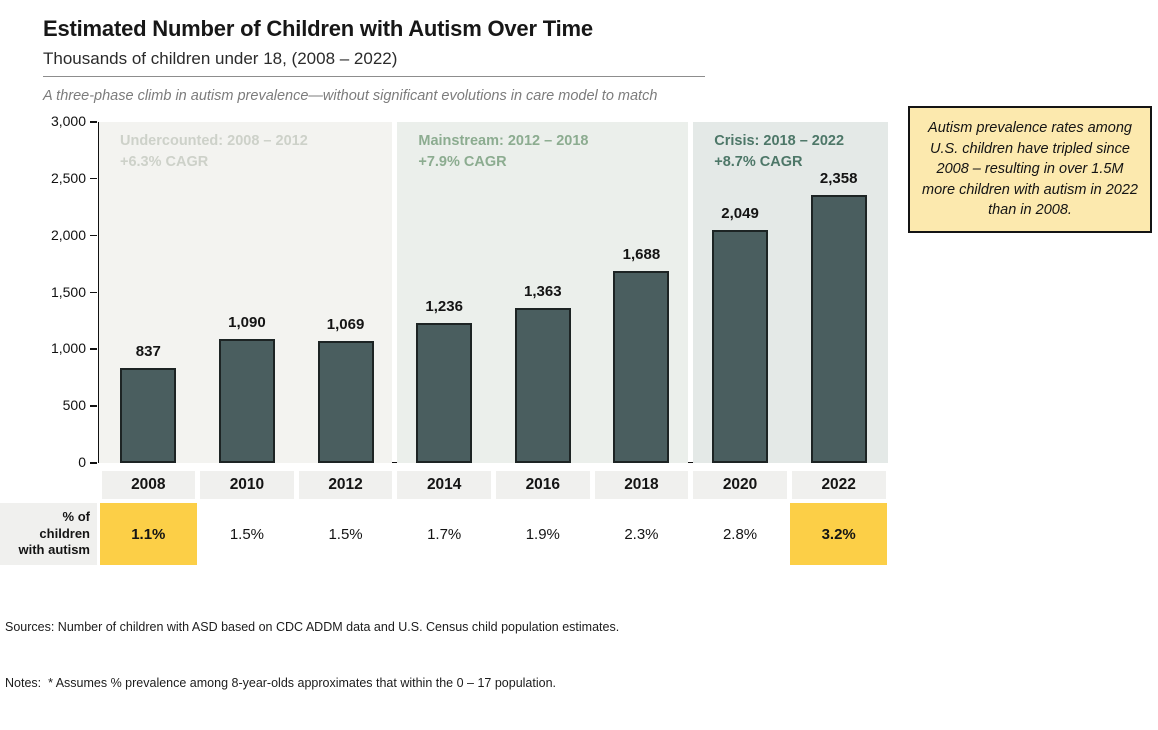  Describe the element at coordinates (444, 306) in the screenshot. I see `bar-value-2014: 1,236` at that location.